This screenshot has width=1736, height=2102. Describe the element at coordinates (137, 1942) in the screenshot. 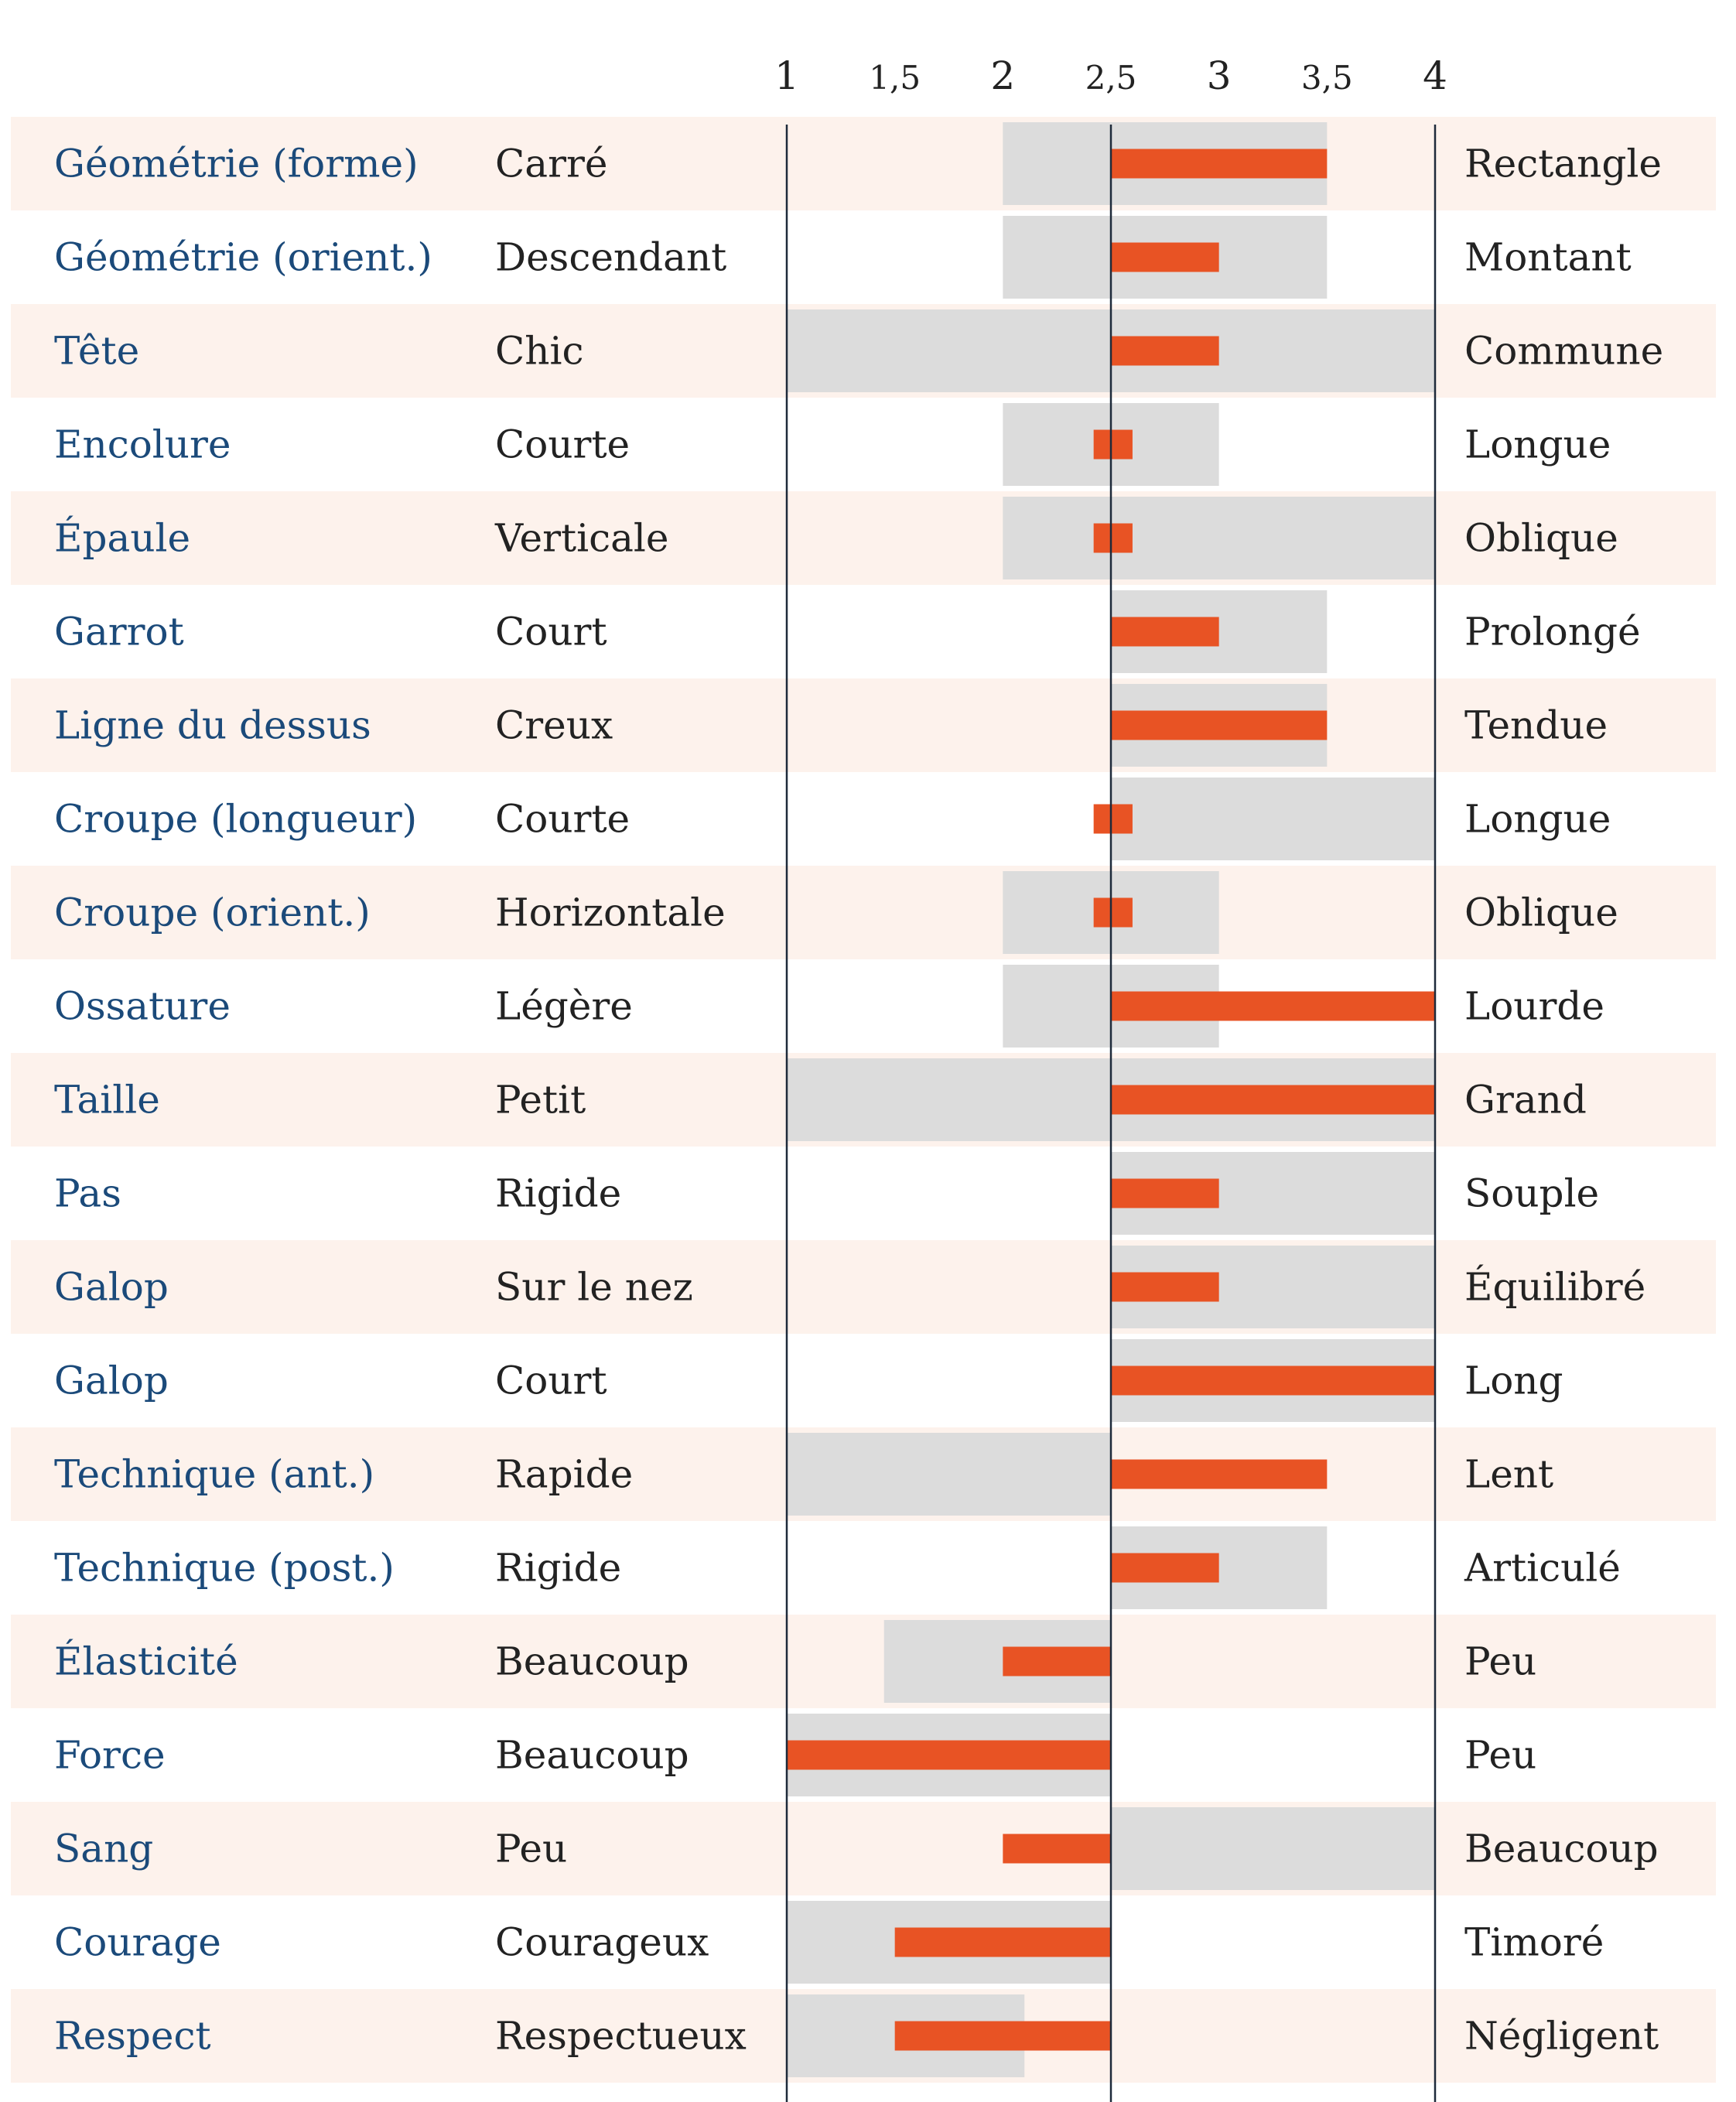

I see `criterion-label: Courage` at that location.